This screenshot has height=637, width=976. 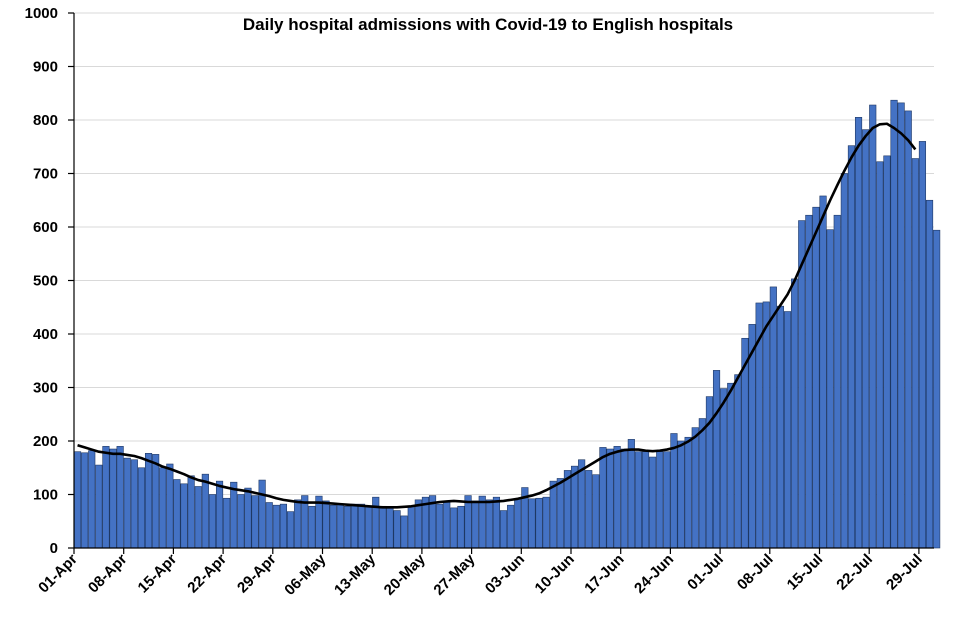 I want to click on x-tick-label: 15-Apr, so click(x=158, y=574).